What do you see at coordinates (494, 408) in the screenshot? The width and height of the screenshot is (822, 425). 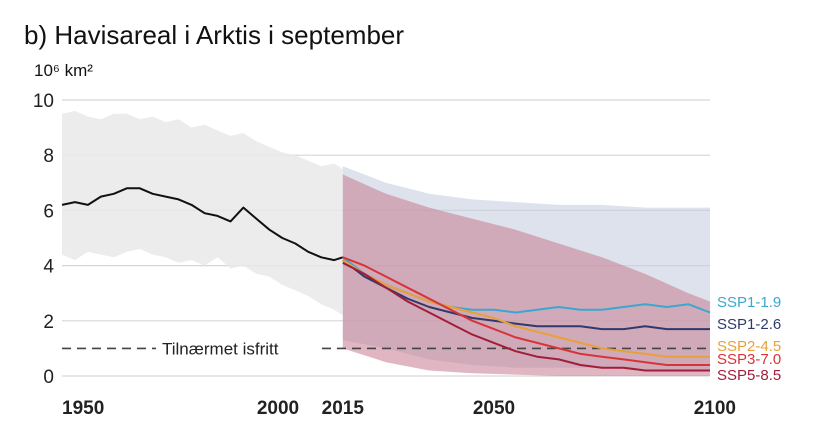 I see `x-tick-label: 2050` at bounding box center [494, 408].